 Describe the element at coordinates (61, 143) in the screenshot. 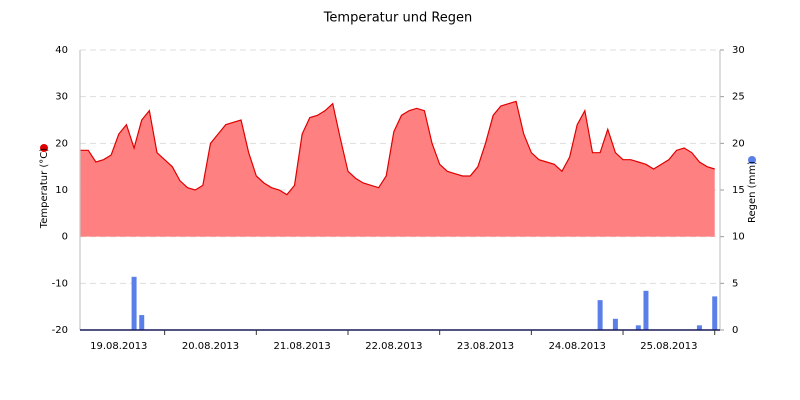

I see `y-tick-label: 20` at that location.